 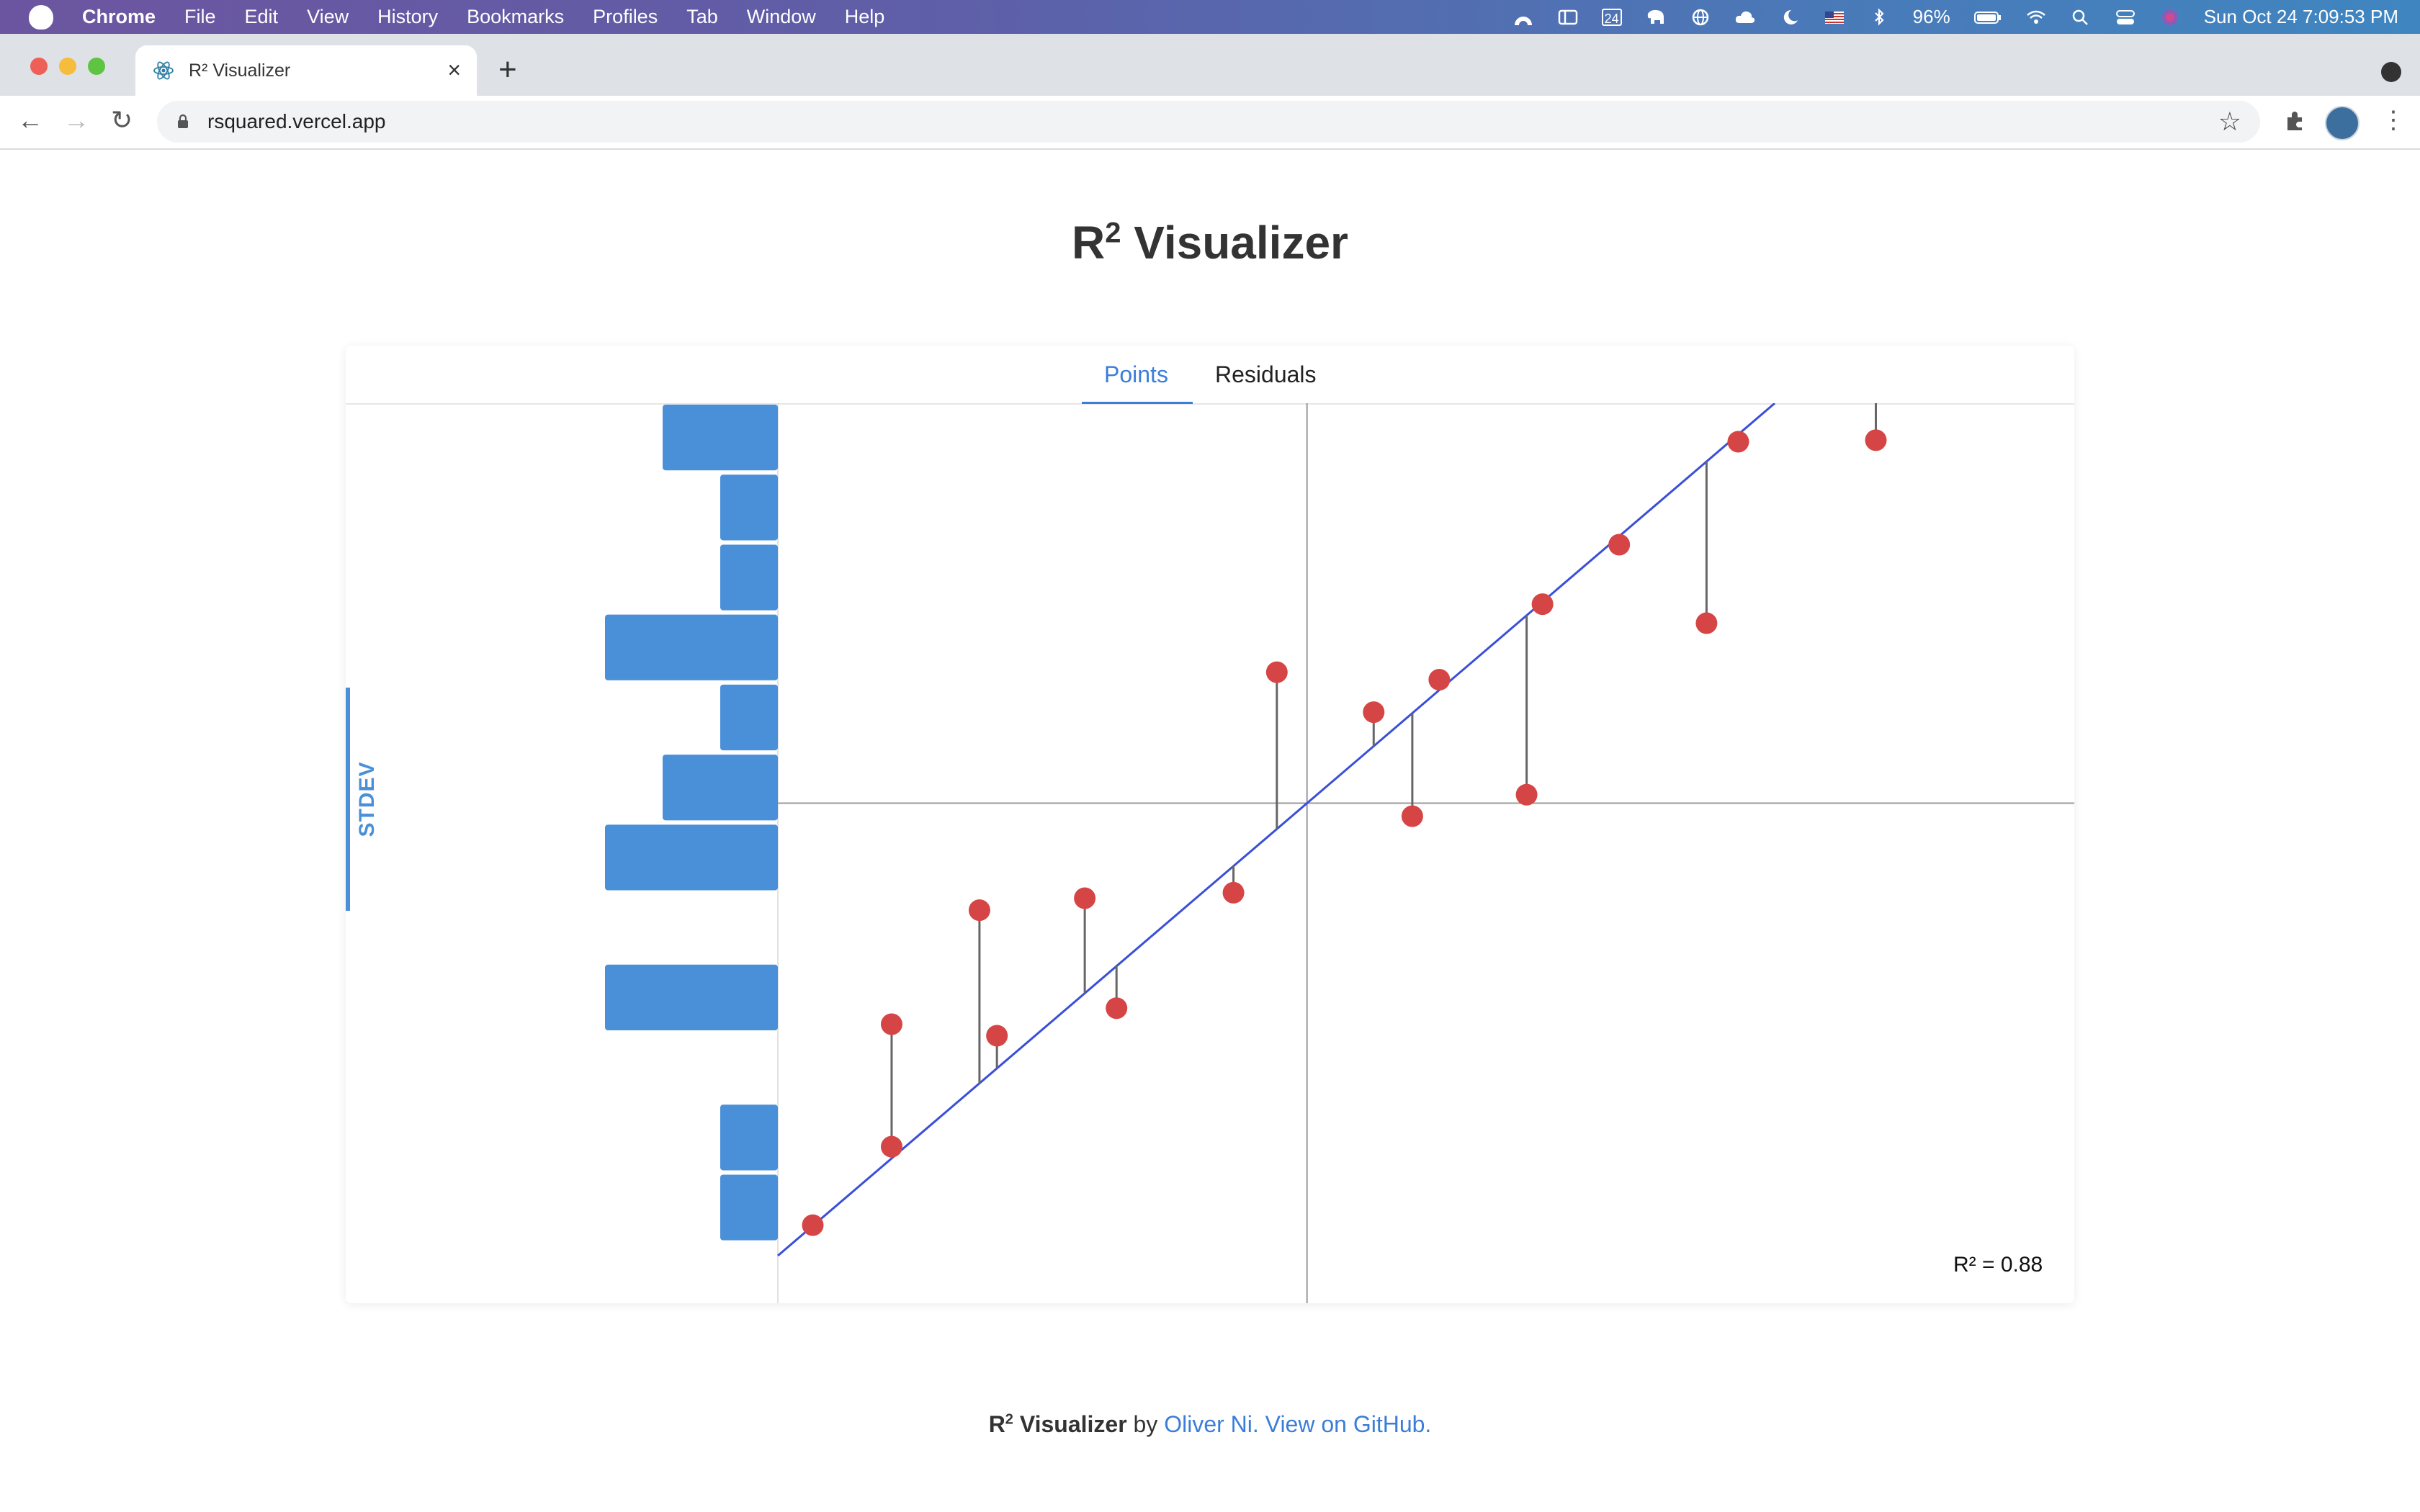 What do you see at coordinates (1879, 17) in the screenshot?
I see `bluetooth-icon` at bounding box center [1879, 17].